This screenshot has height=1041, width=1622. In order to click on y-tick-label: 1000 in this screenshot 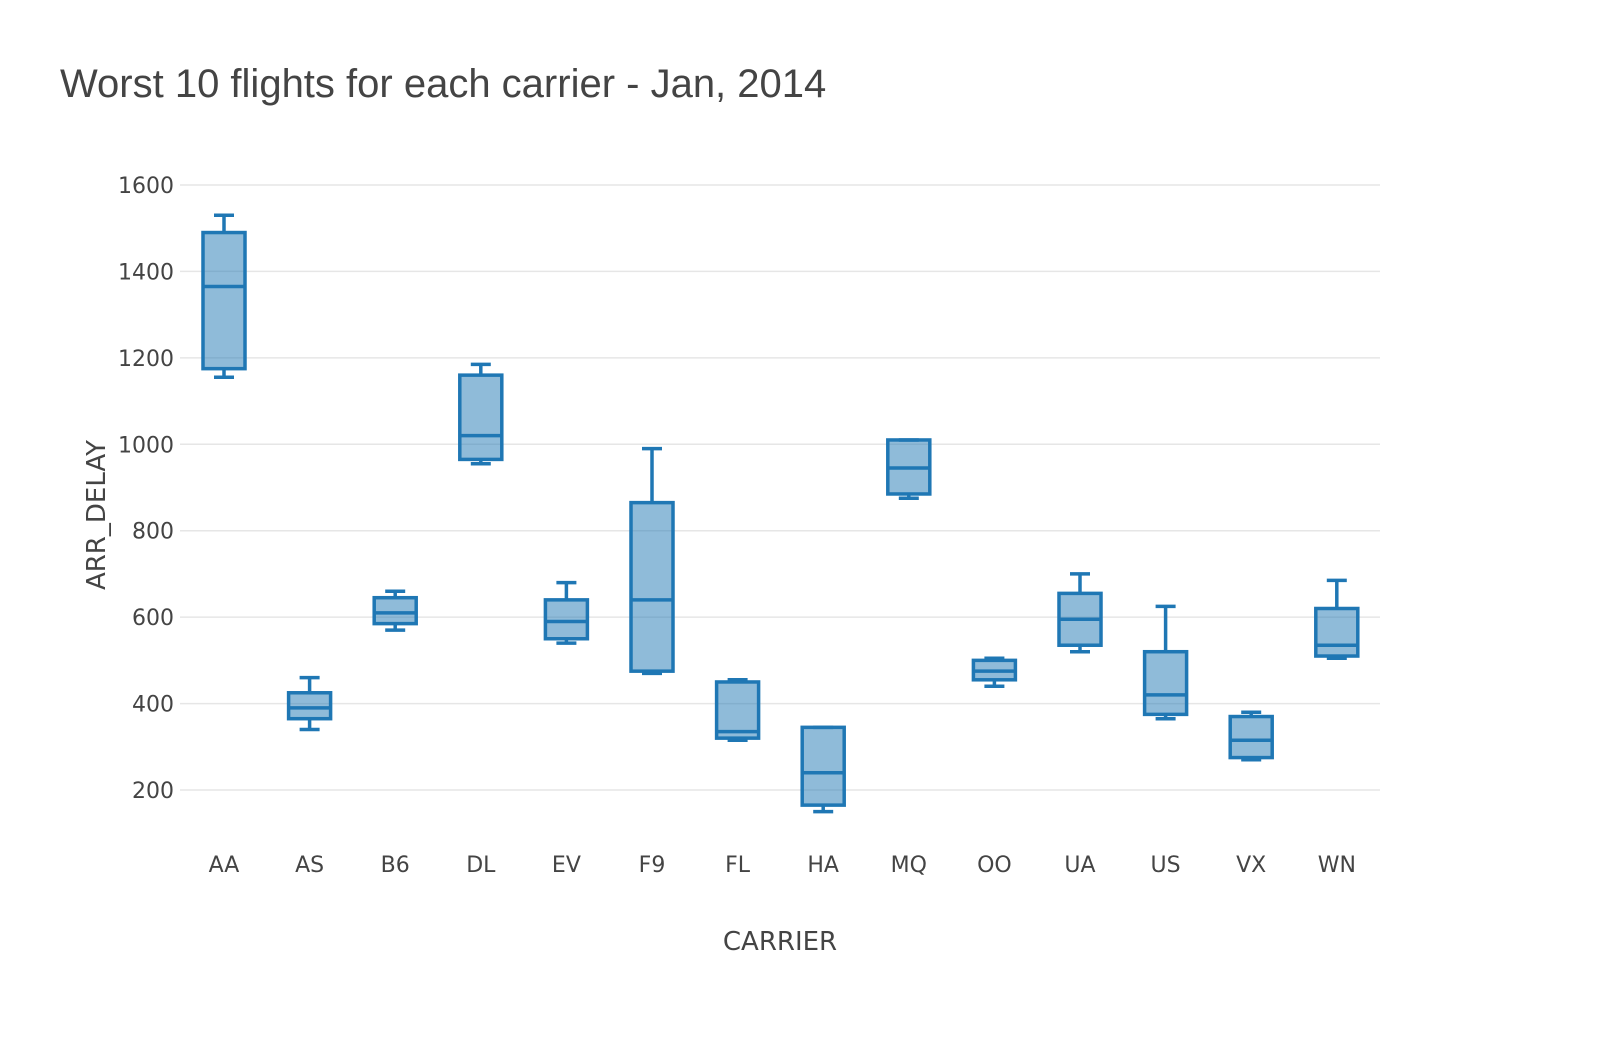, I will do `click(146, 445)`.